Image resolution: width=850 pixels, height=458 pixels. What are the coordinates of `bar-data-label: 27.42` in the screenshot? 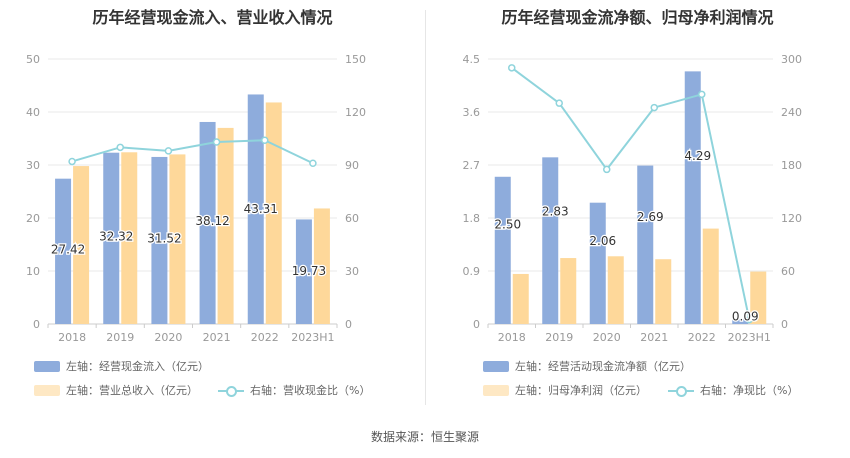 It's located at (68, 249).